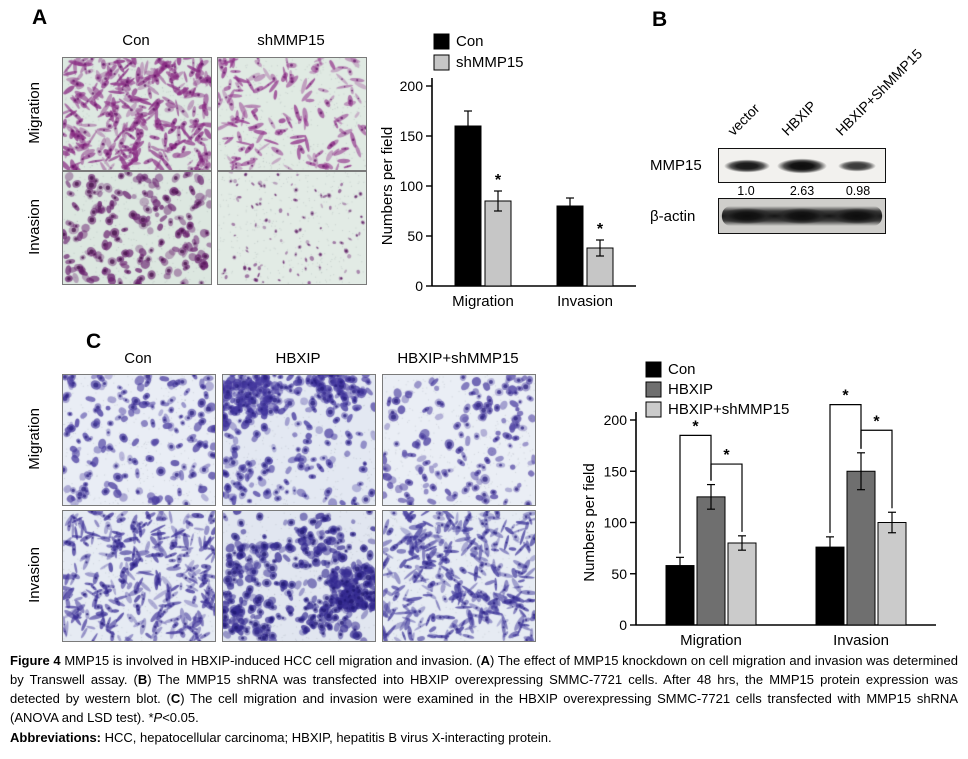 Image resolution: width=968 pixels, height=759 pixels. I want to click on caption-segment: A, so click(485, 660).